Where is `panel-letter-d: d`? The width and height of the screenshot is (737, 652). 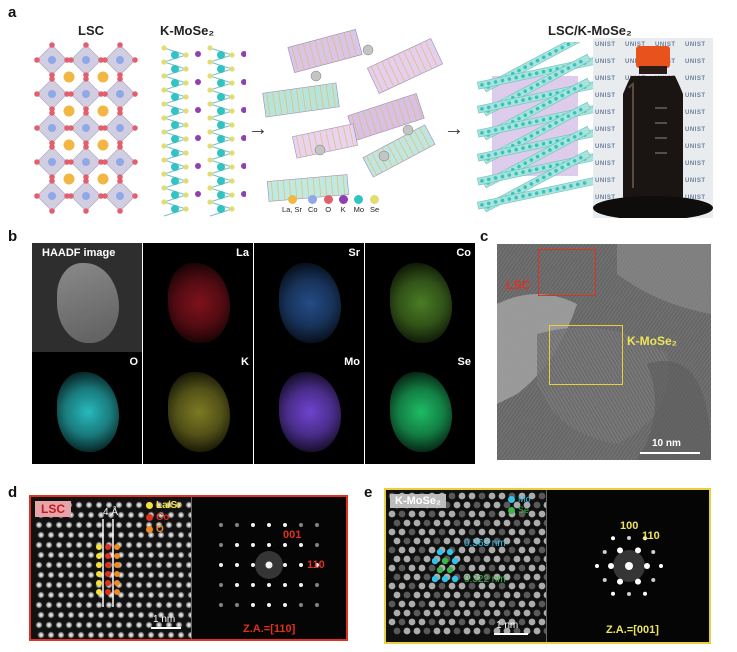 panel-letter-d: d is located at coordinates (13, 492).